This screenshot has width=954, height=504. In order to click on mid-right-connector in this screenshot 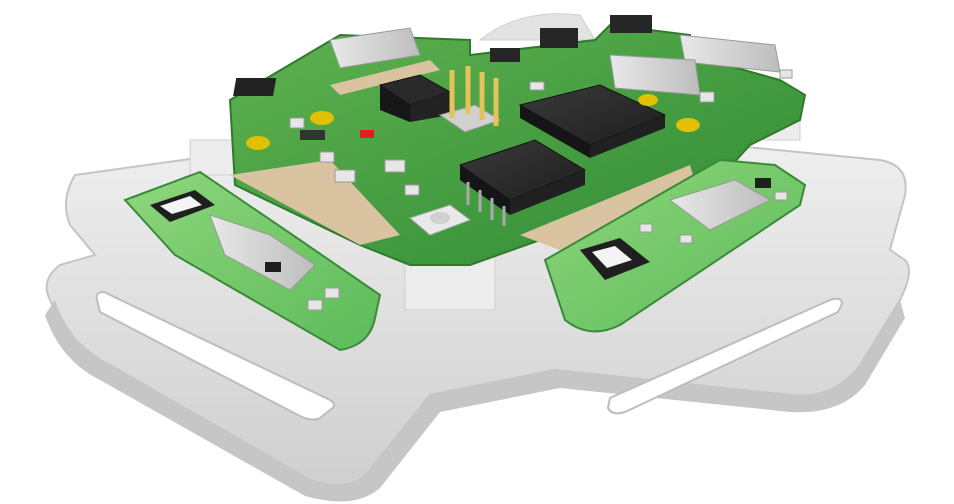, I will do `click(655, 75)`.